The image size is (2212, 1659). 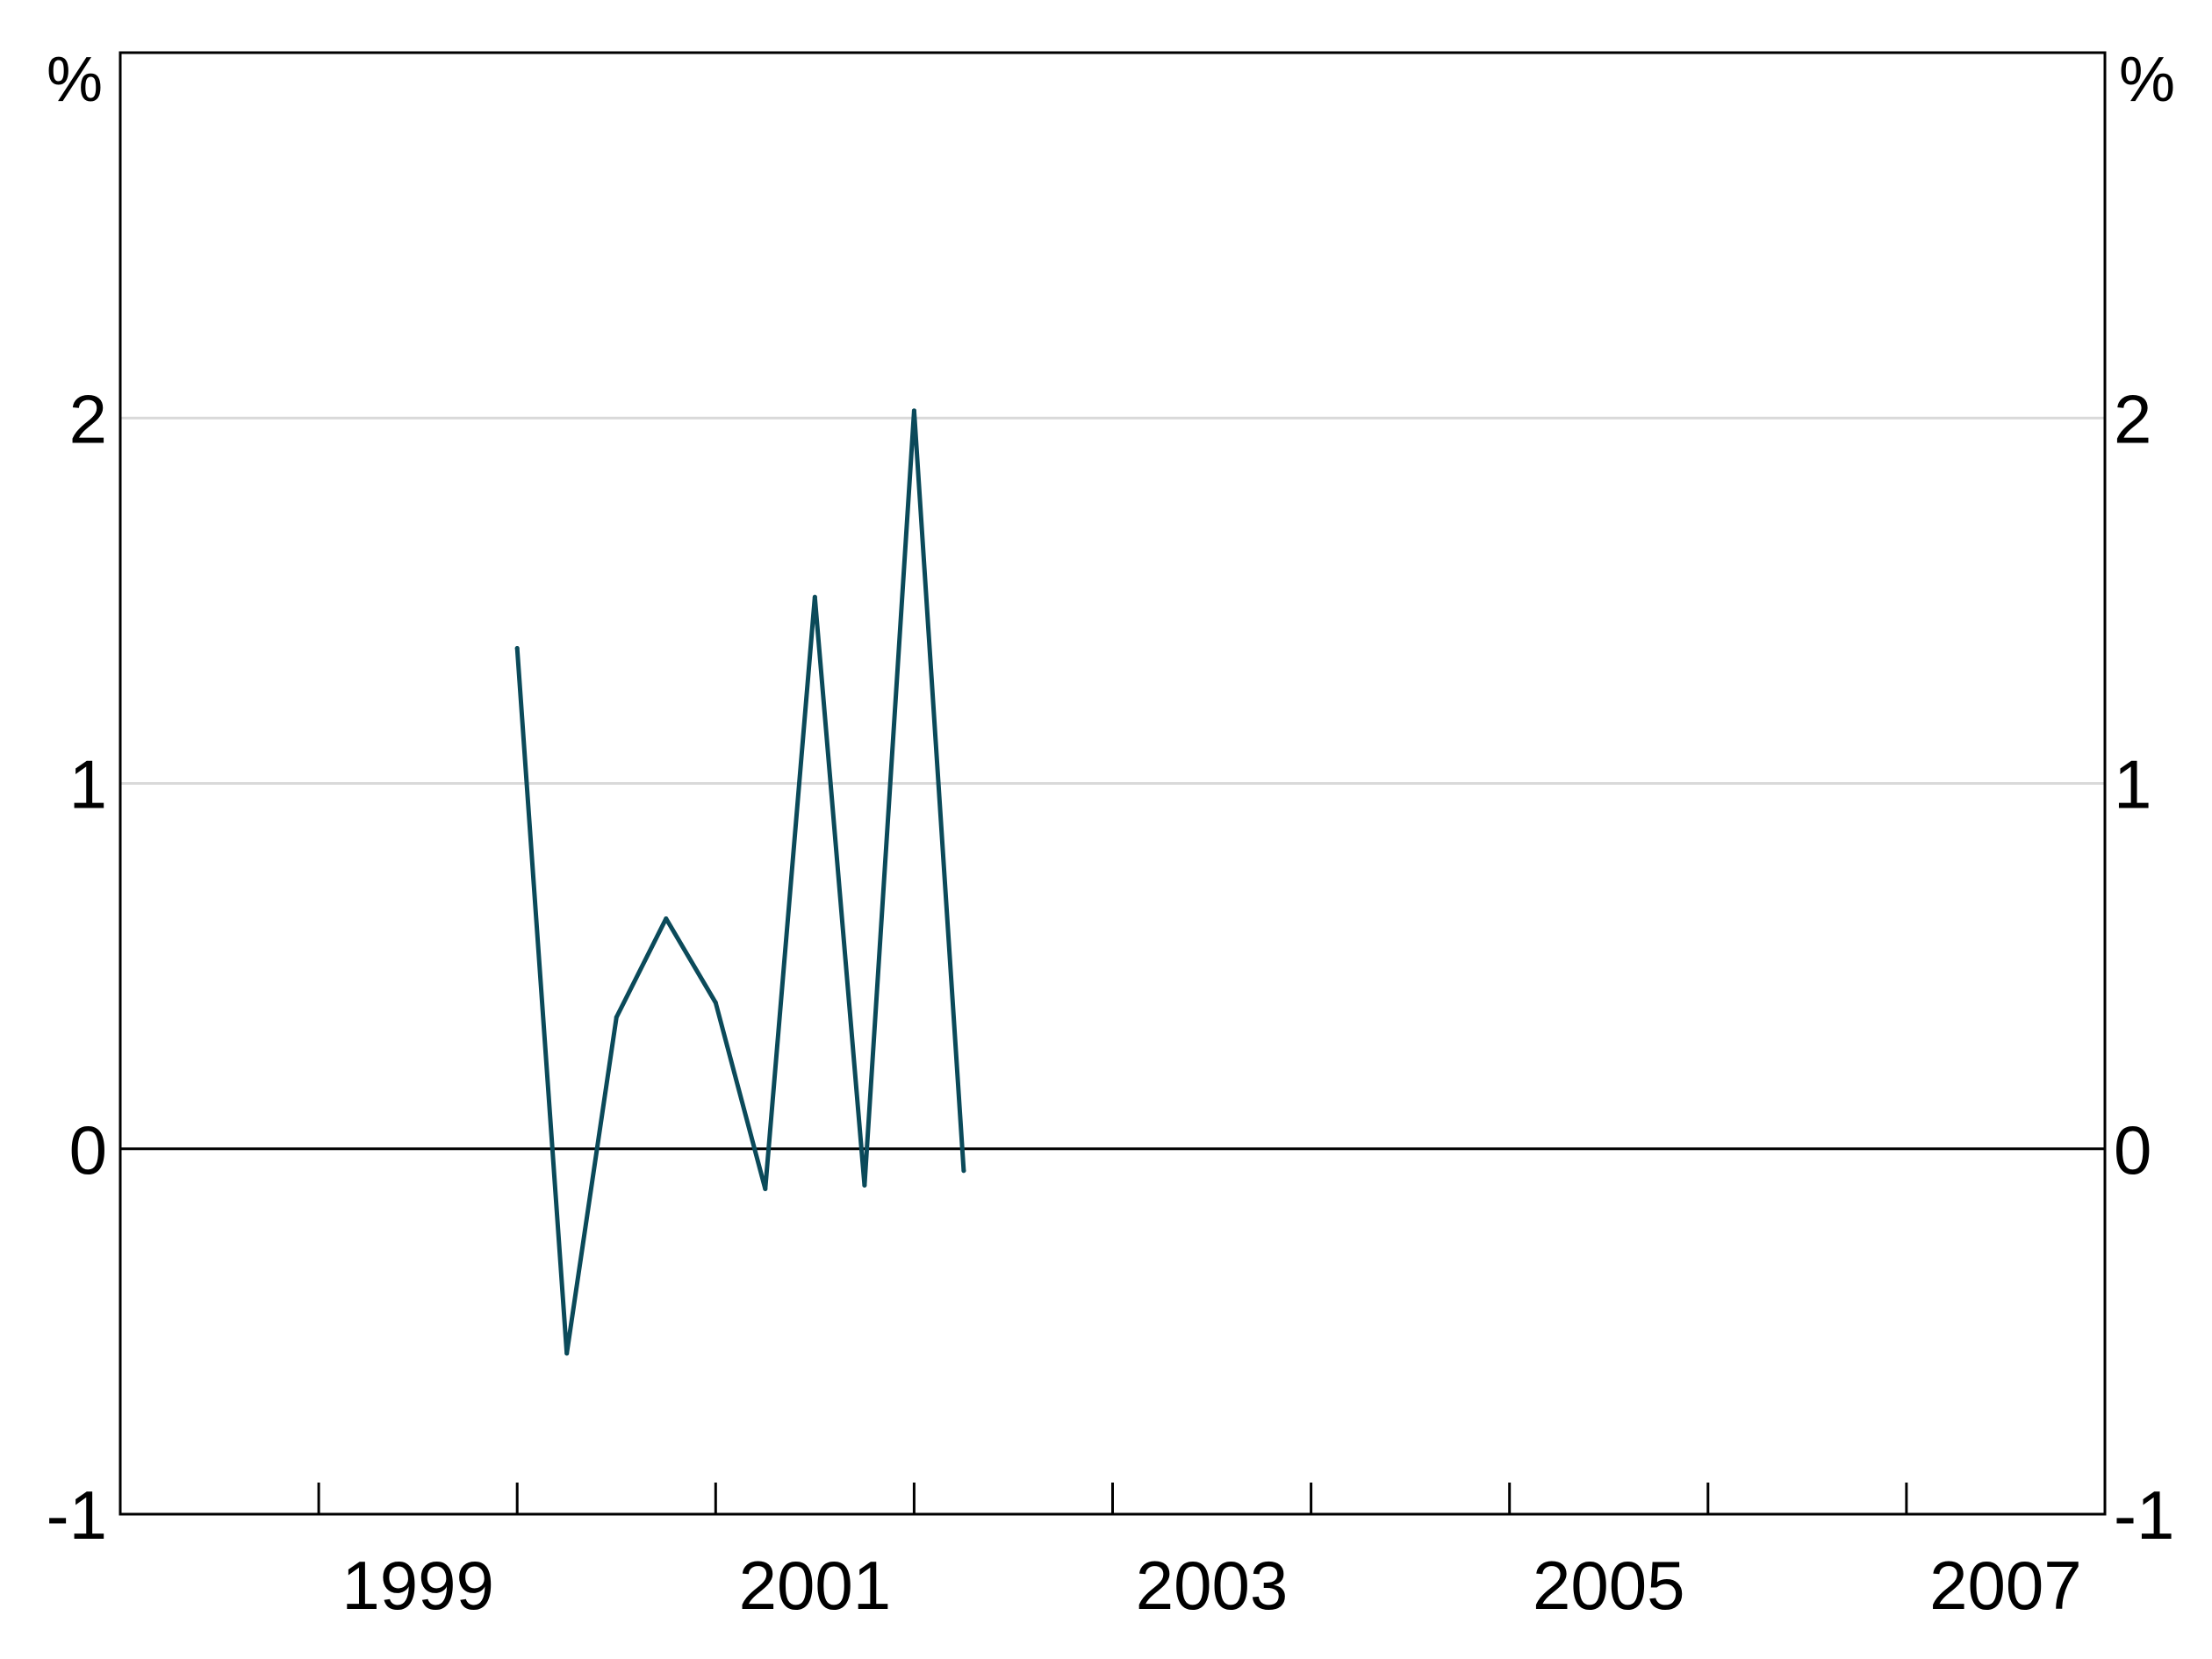 What do you see at coordinates (2132, 1150) in the screenshot?
I see `y-tick-label-right: 0` at bounding box center [2132, 1150].